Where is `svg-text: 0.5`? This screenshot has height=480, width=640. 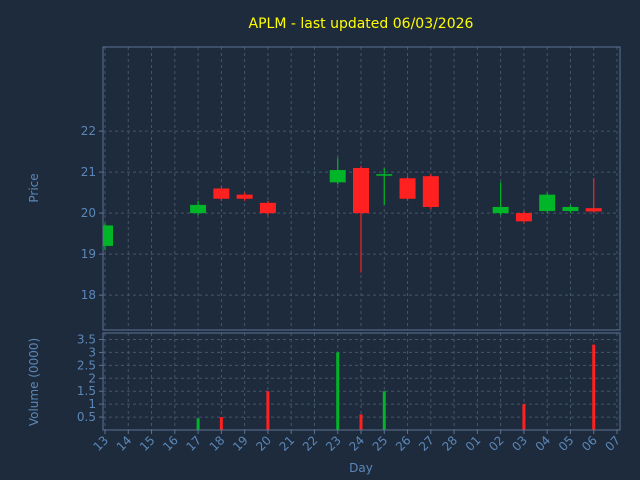
svg-text: 0.5 is located at coordinates (86, 417).